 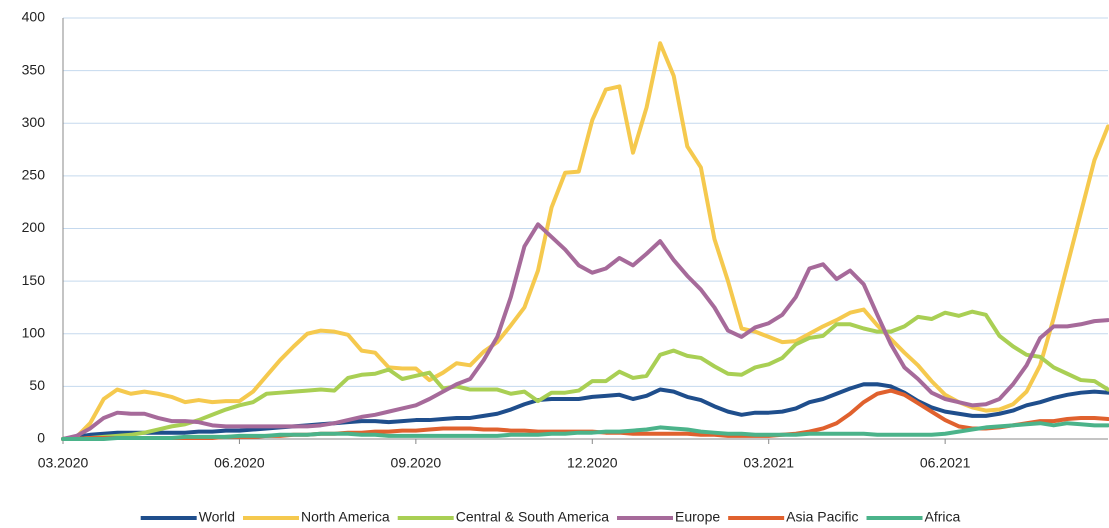 What do you see at coordinates (34, 122) in the screenshot?
I see `y-tick-label: 300` at bounding box center [34, 122].